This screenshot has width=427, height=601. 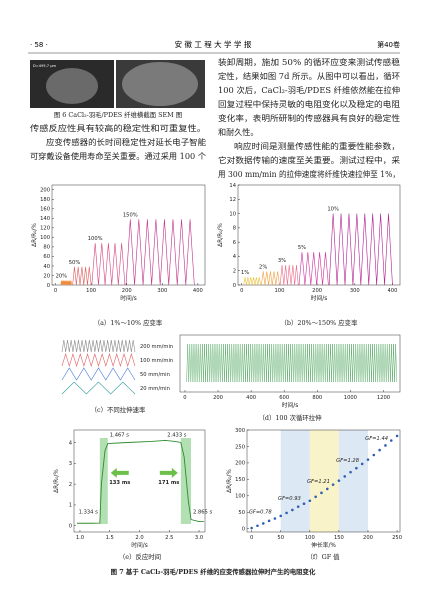 What do you see at coordinates (317, 146) in the screenshot?
I see `body-line: 响应时间是测量传感性能的重要性能参数，` at bounding box center [317, 146].